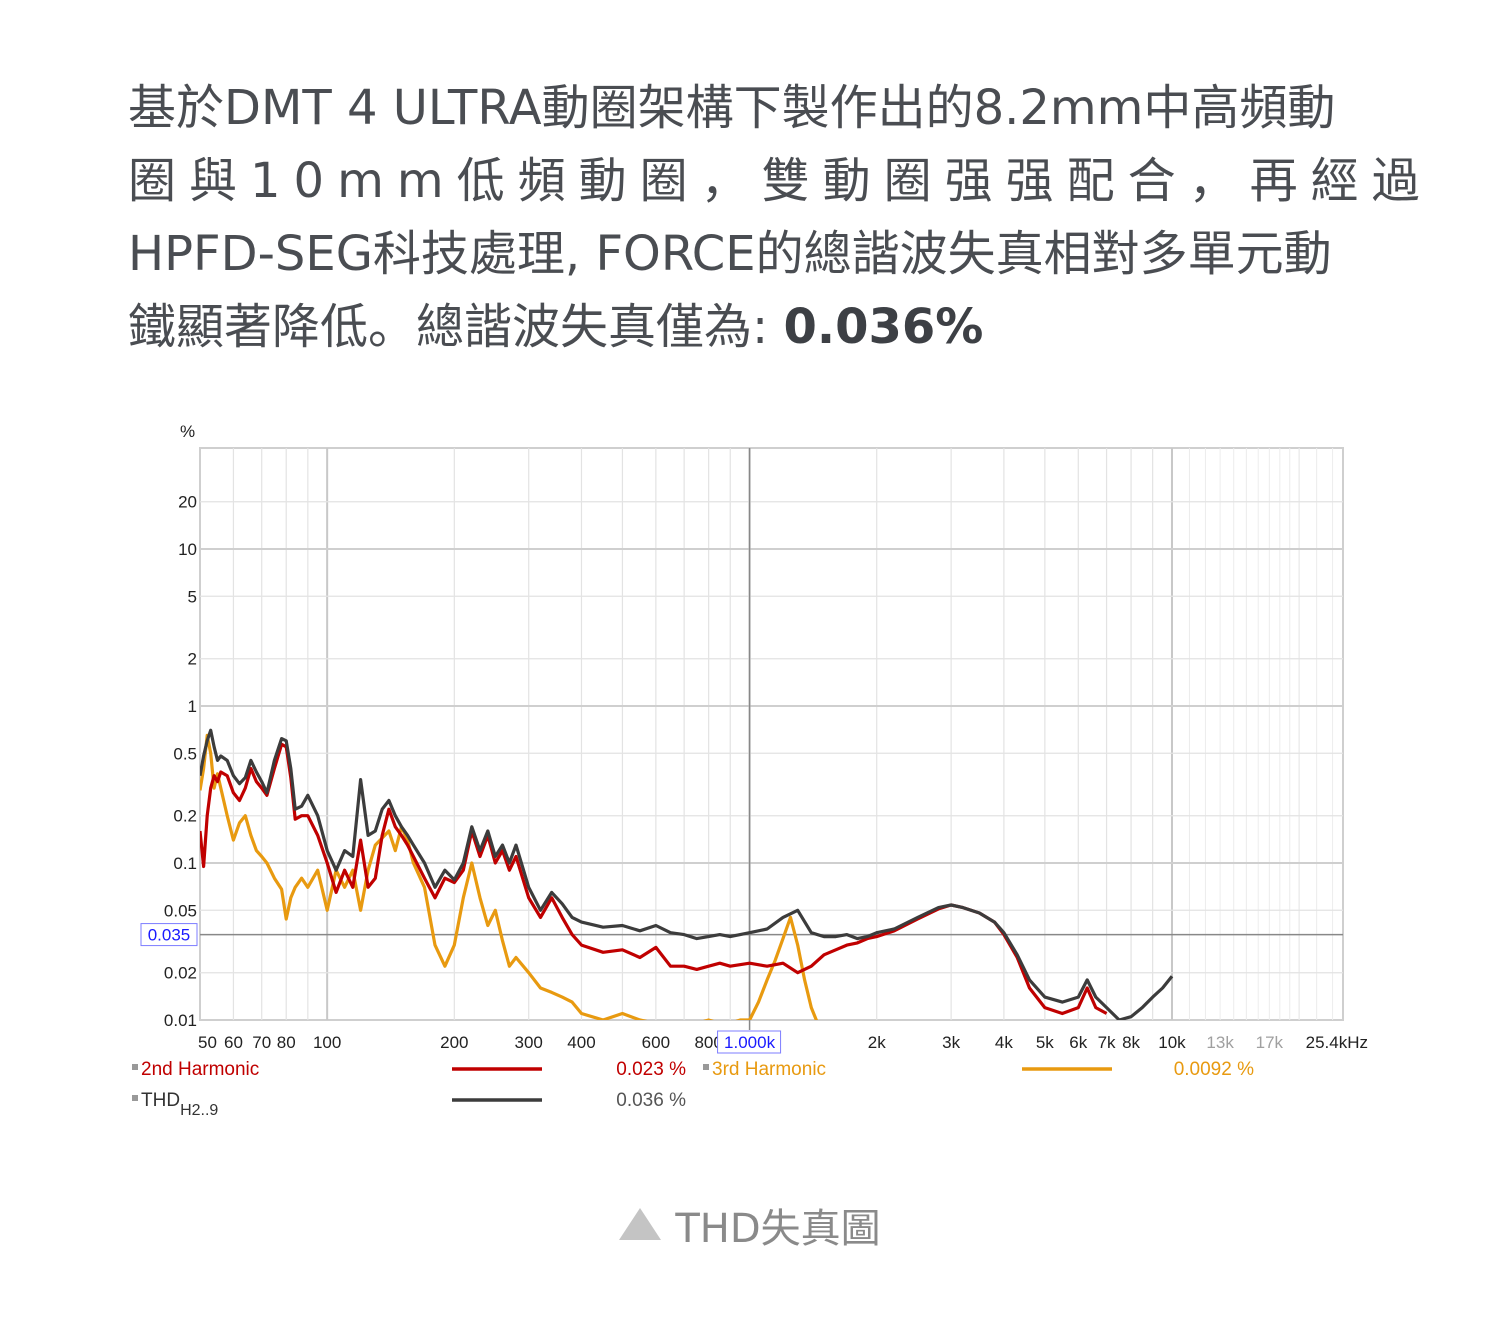  What do you see at coordinates (454, 1042) in the screenshot?
I see `x-tick-label: 200` at bounding box center [454, 1042].